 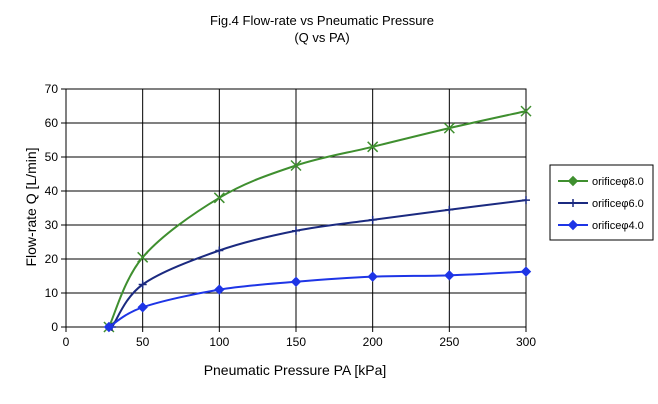 I want to click on legend-entry: orificeφ6.0, so click(x=601, y=204).